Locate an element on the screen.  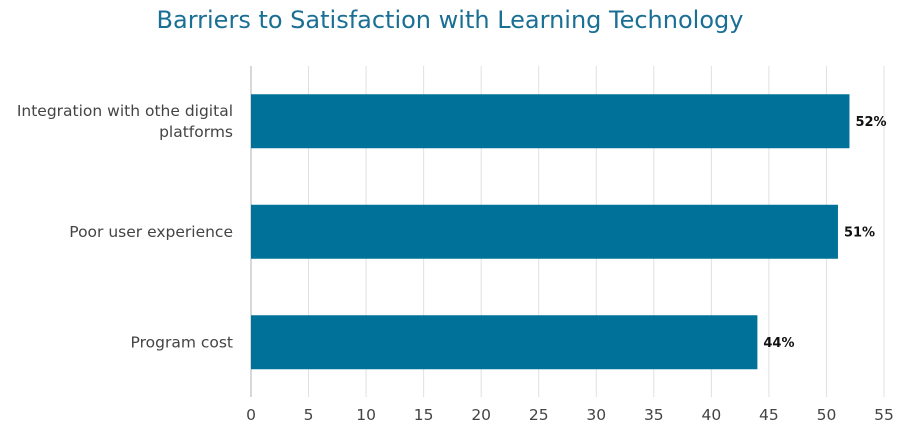
category-label-line: Integration with othe digital is located at coordinates (125, 111).